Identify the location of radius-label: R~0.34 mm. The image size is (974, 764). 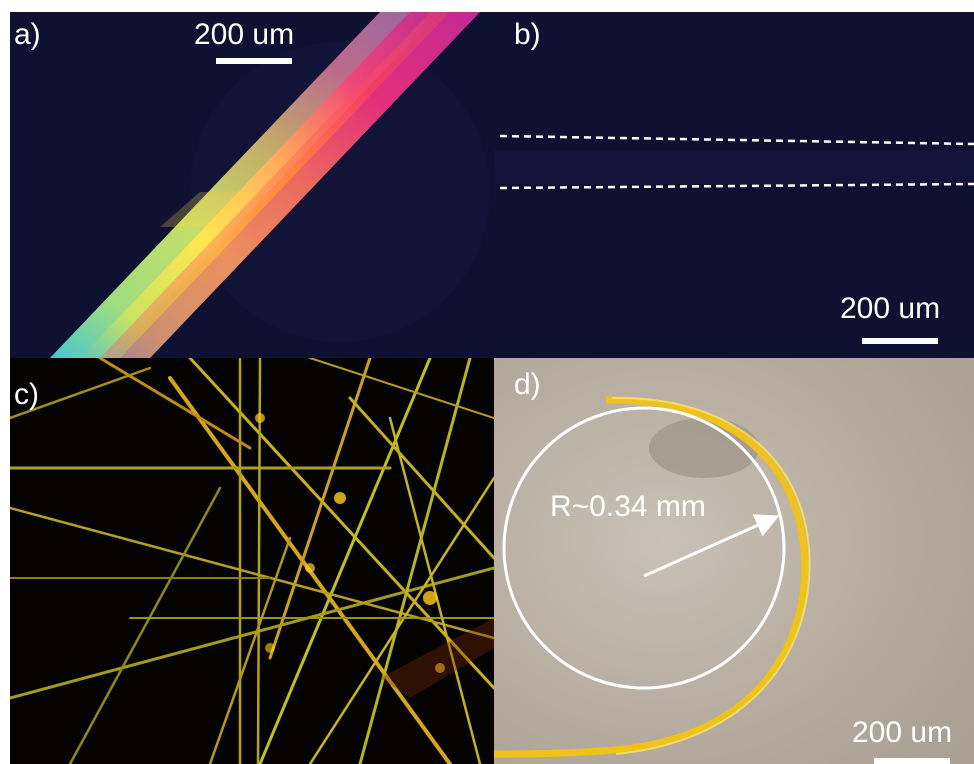
(628, 506).